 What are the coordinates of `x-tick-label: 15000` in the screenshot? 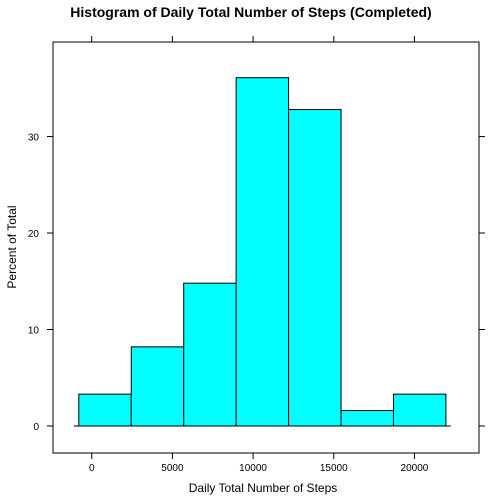 It's located at (334, 468).